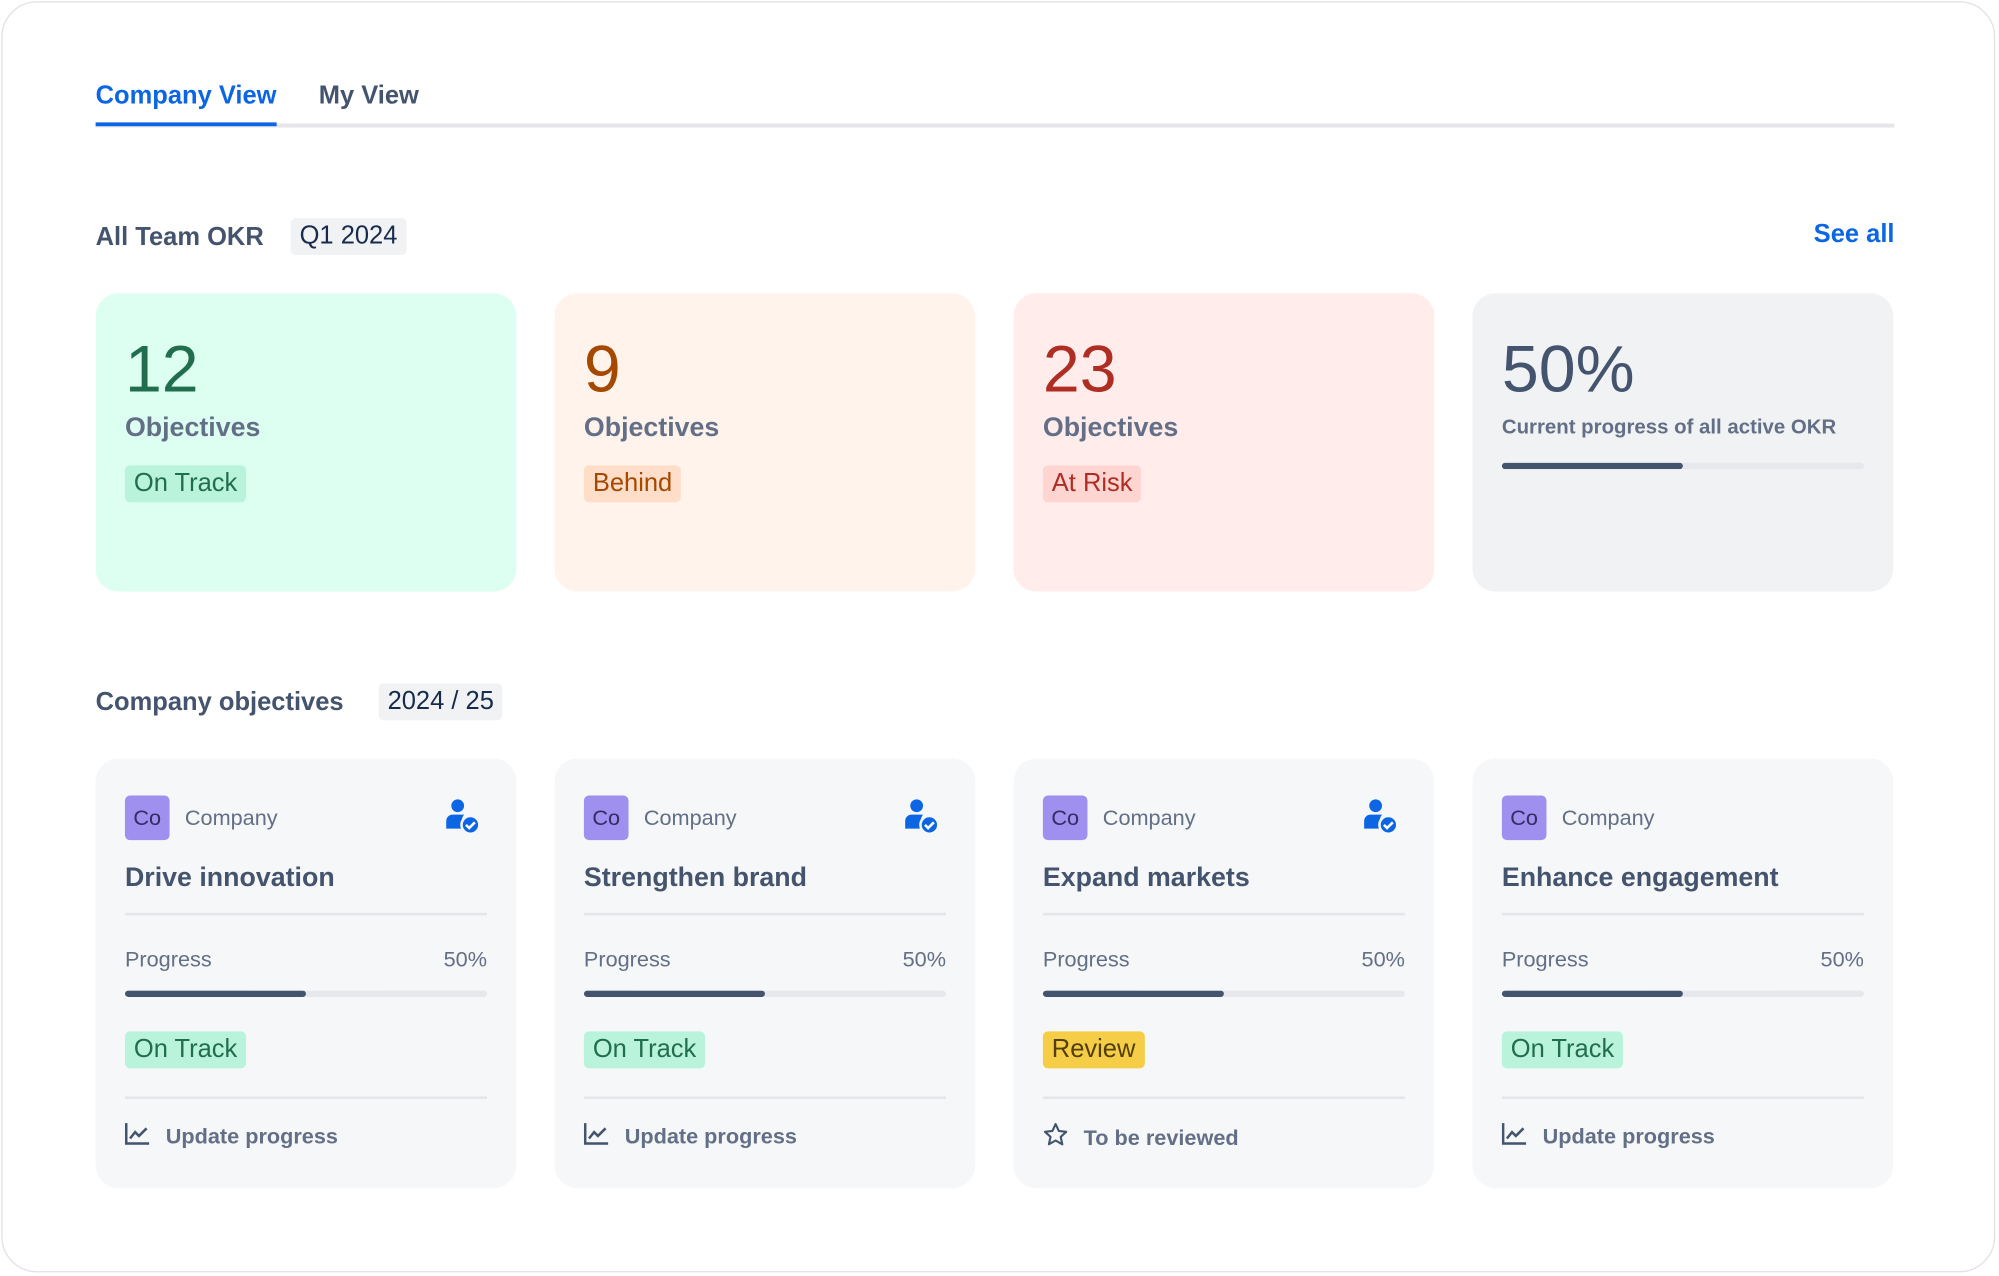 This screenshot has width=1999, height=1276. I want to click on overall-progress-bar, so click(1682, 466).